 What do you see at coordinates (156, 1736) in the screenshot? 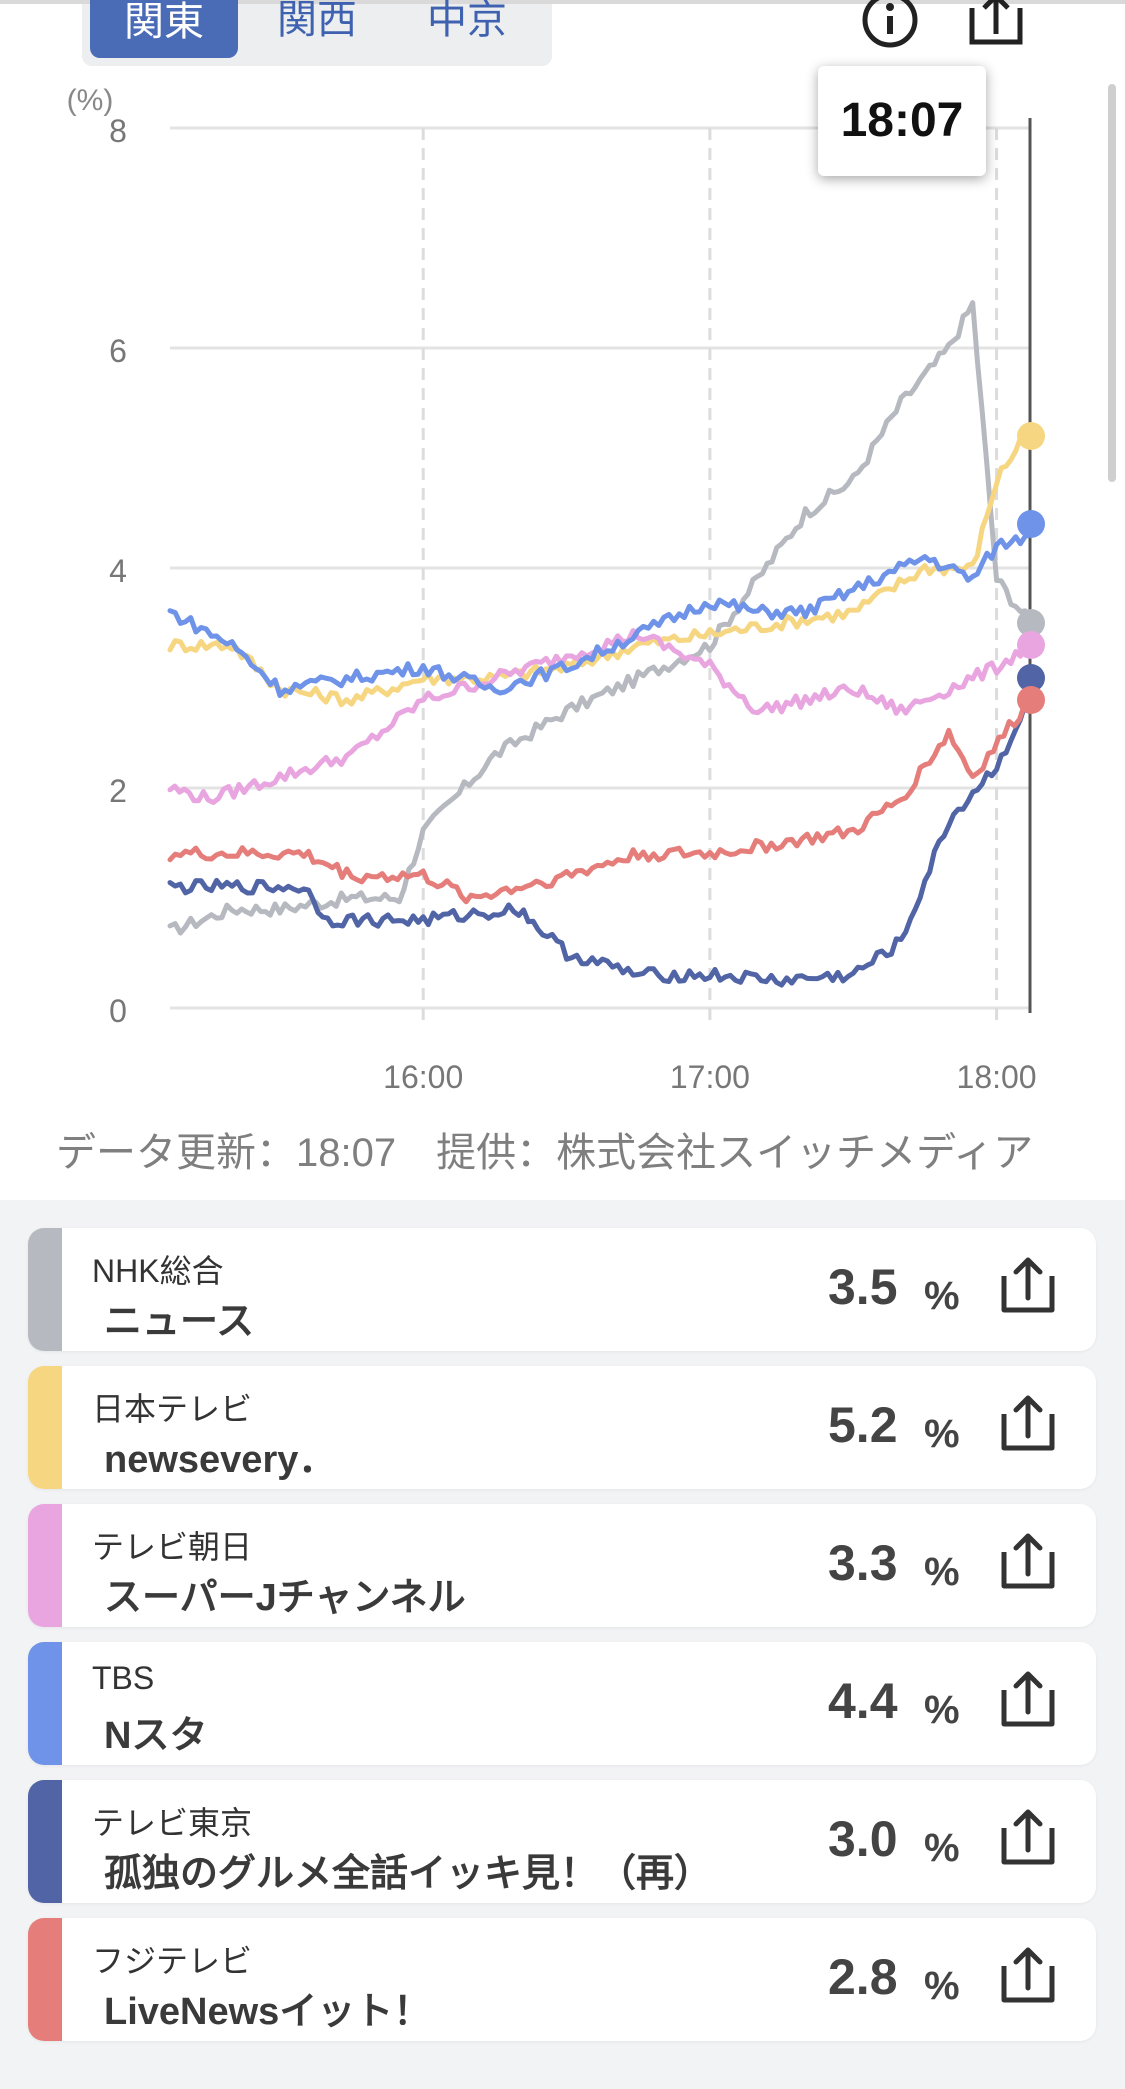
I see `program-title: Nスタ` at bounding box center [156, 1736].